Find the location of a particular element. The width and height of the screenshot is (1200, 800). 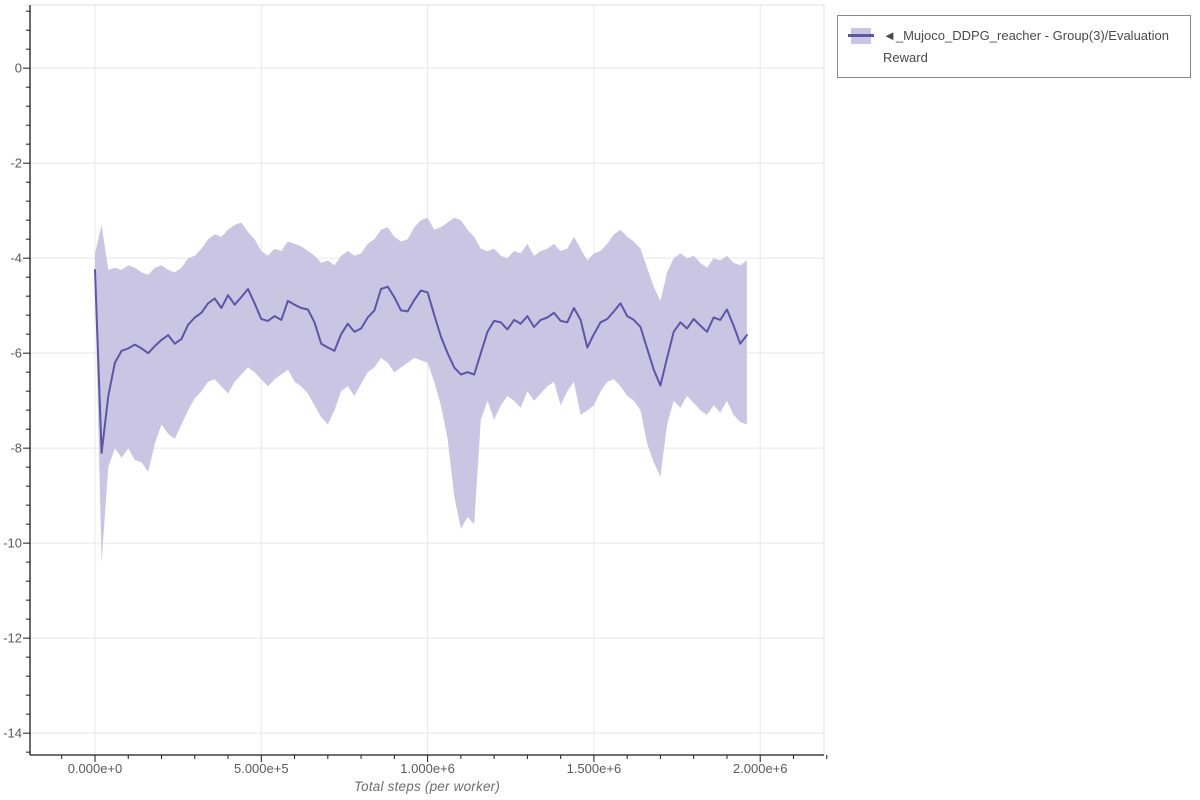

x-tick-label: 1.500e+6 is located at coordinates (594, 768).